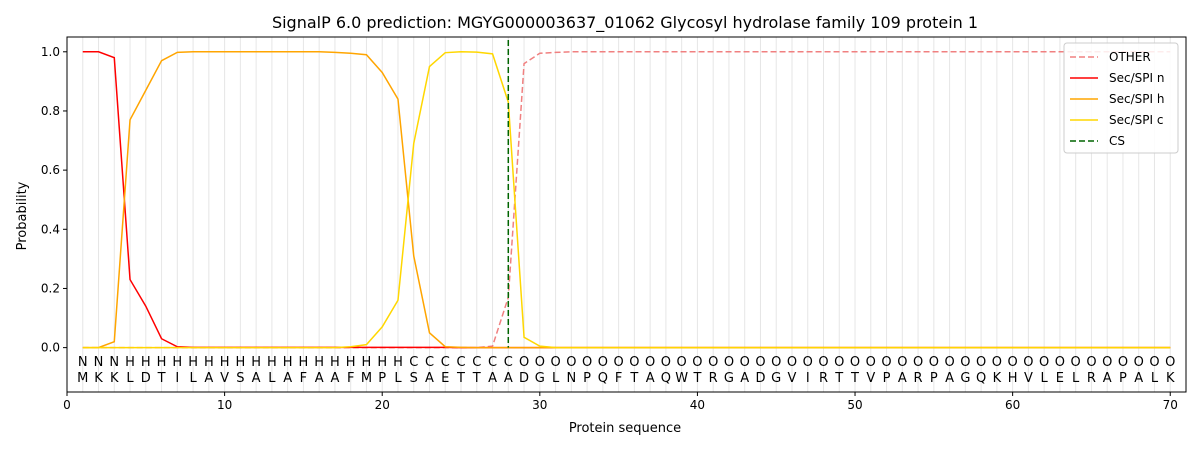 The height and width of the screenshot is (450, 1200). I want to click on x-tick-label: 70, so click(1170, 405).